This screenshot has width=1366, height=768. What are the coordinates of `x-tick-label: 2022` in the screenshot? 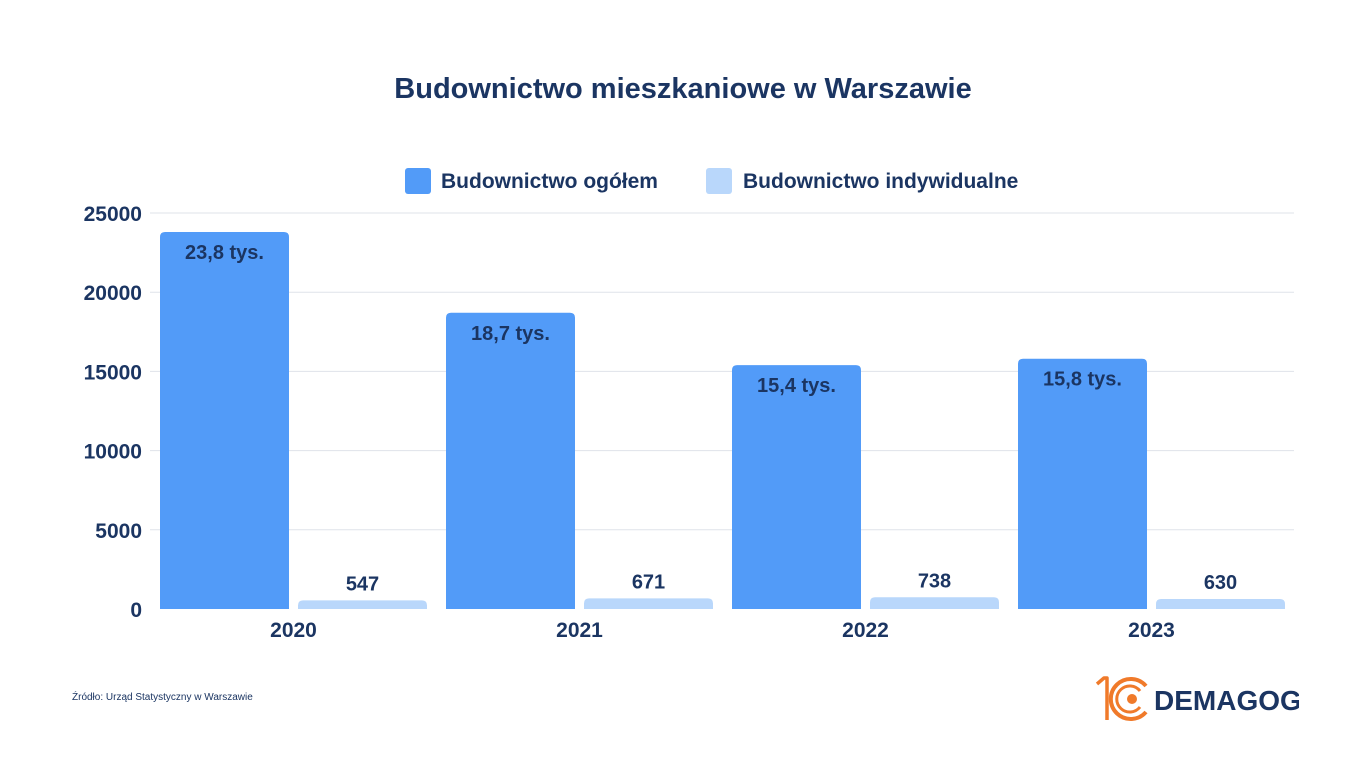 It's located at (865, 630).